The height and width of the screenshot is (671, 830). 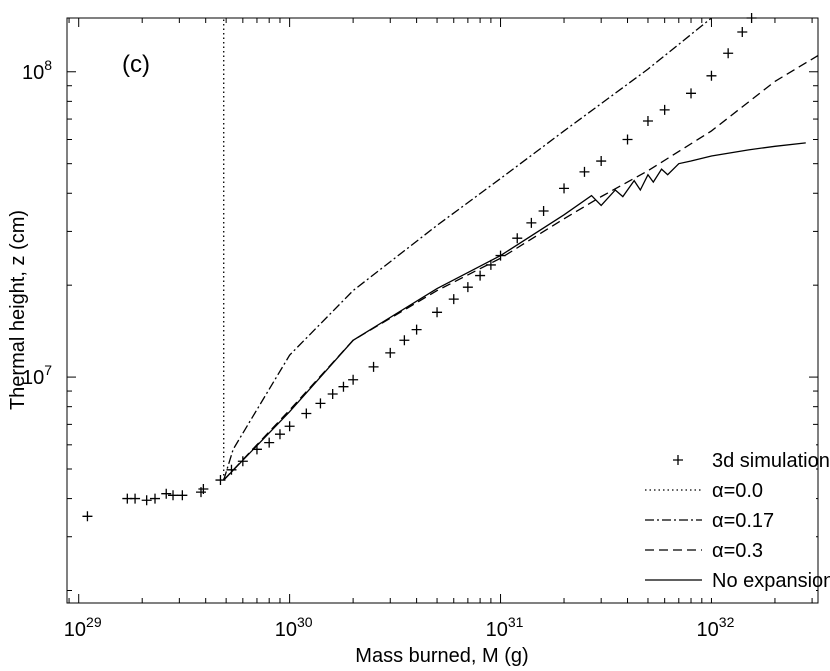 What do you see at coordinates (18, 310) in the screenshot?
I see `y-axis-label: Thermal height, z (cm)` at bounding box center [18, 310].